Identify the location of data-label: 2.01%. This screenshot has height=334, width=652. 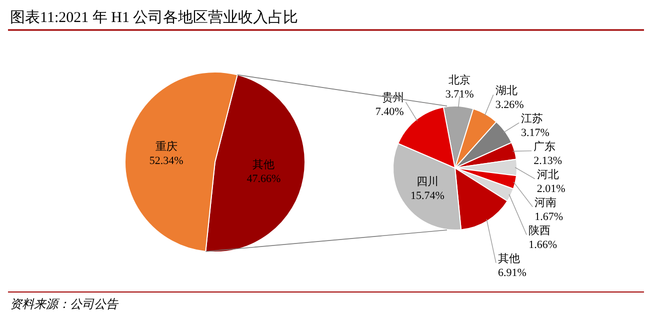
(551, 188).